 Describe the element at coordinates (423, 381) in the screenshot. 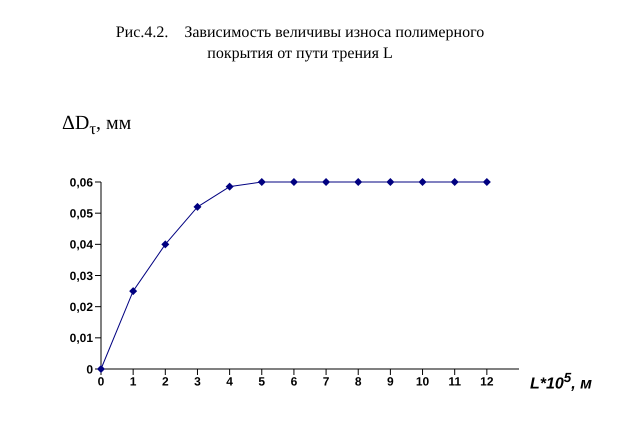

I see `x-tick-label: 10` at that location.